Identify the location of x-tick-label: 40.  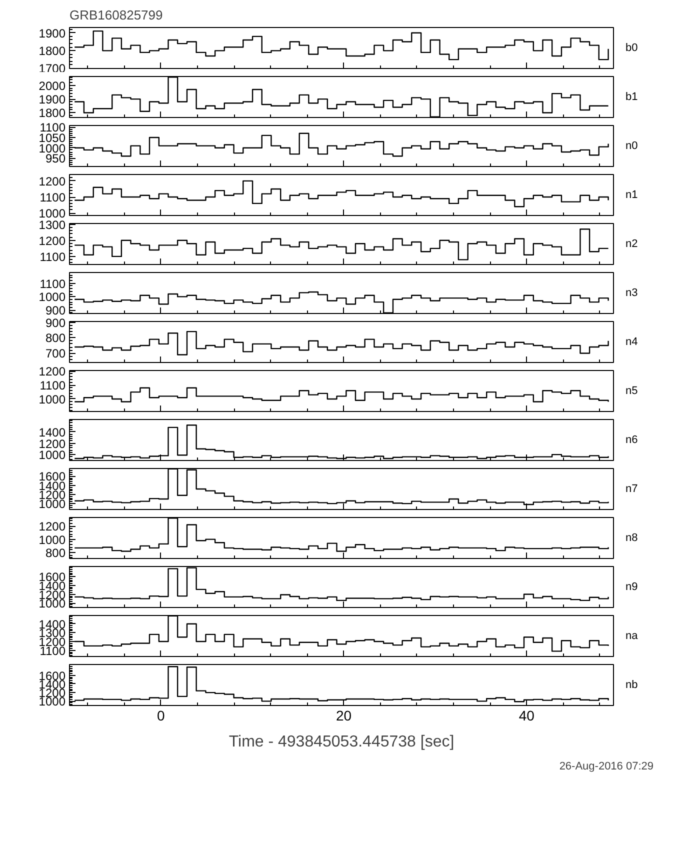
(526, 716).